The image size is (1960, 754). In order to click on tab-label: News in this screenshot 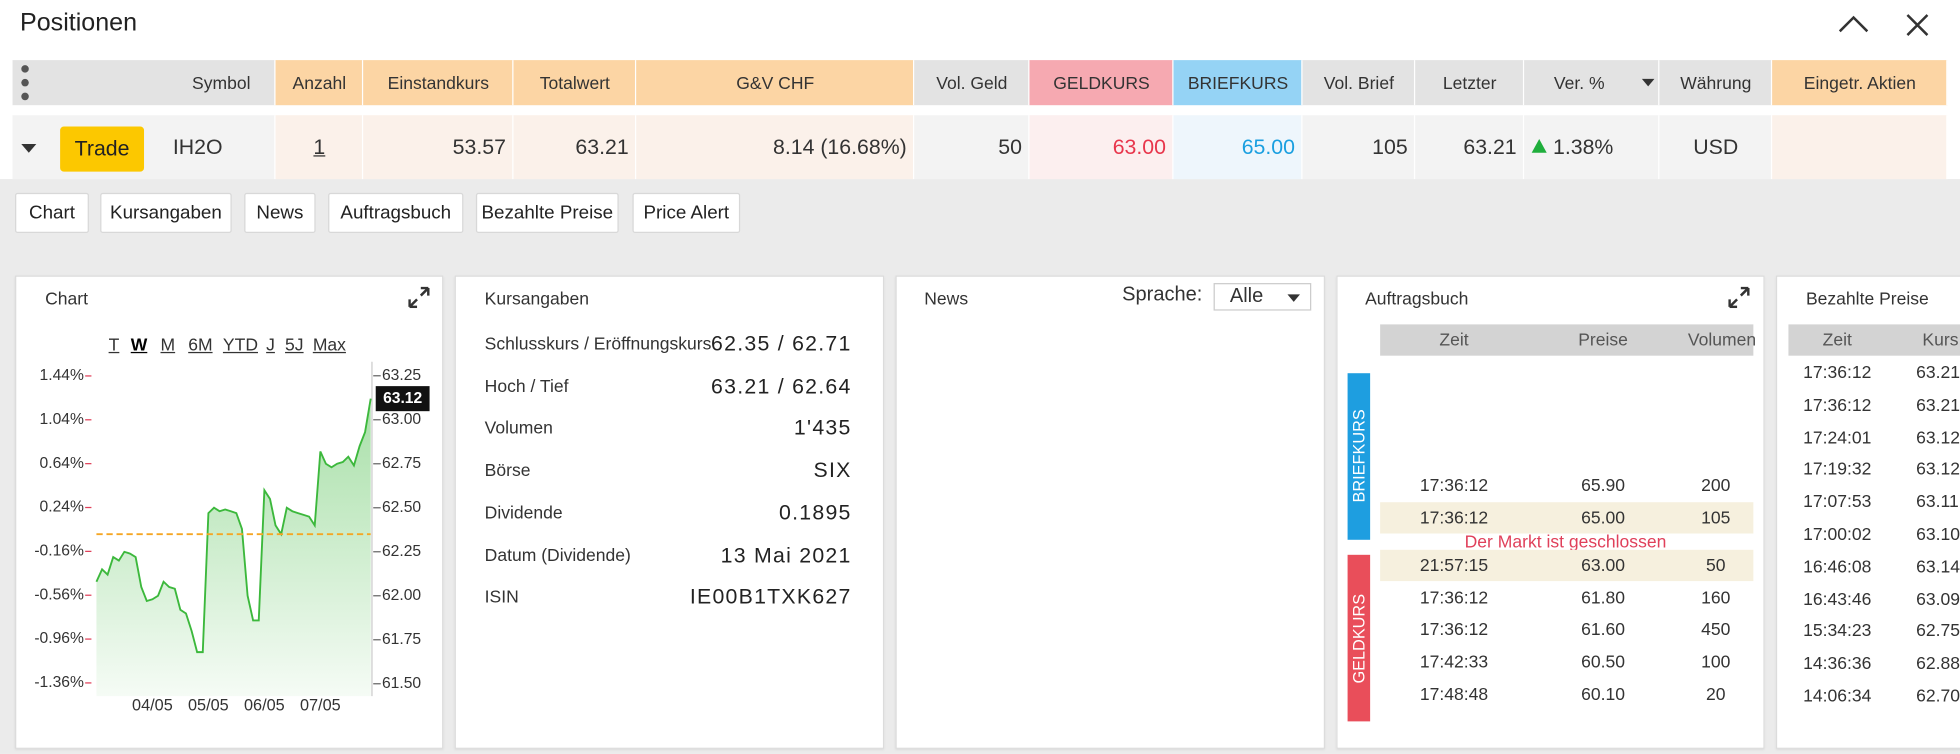, I will do `click(280, 213)`.